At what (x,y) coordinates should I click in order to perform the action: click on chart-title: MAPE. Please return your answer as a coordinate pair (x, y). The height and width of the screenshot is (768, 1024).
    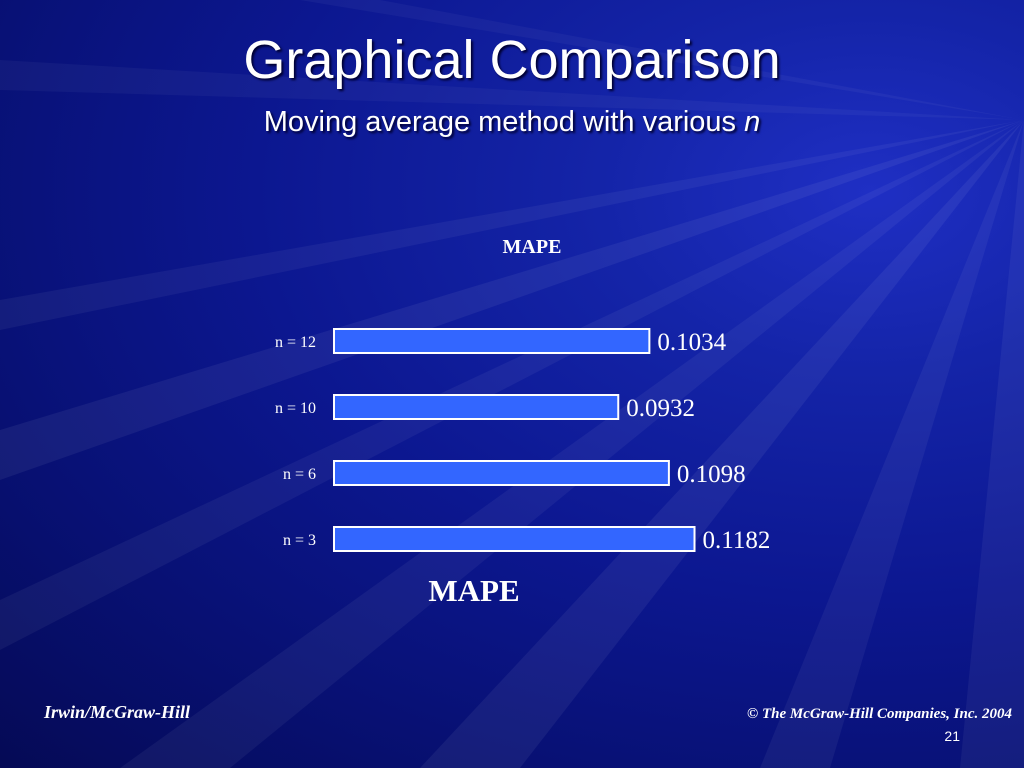
    Looking at the image, I should click on (532, 247).